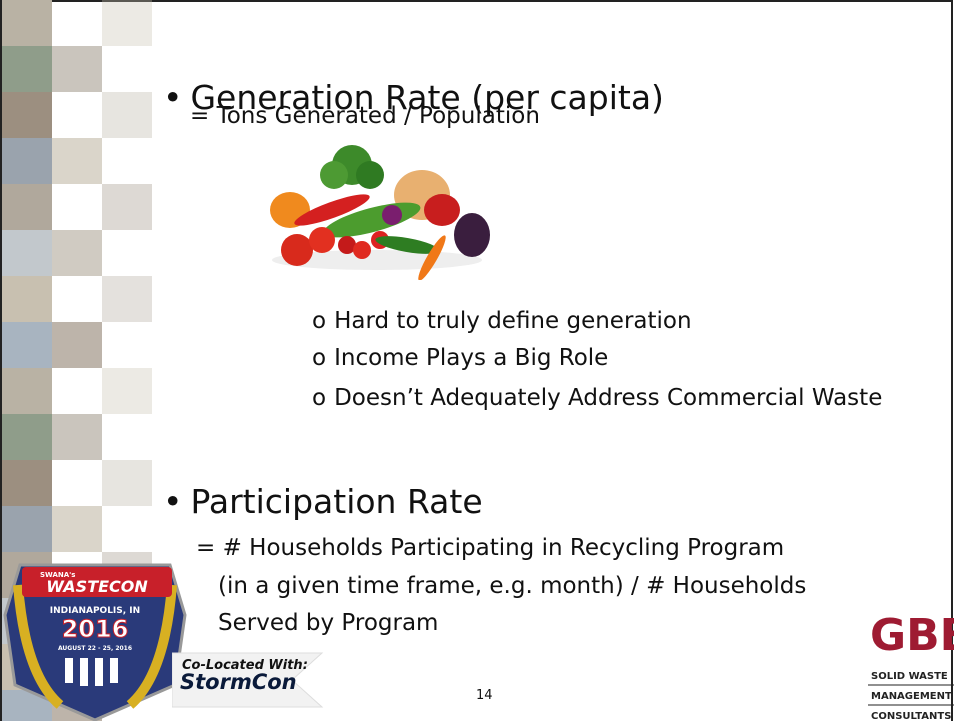  I want to click on formula-line: Served by Program, so click(328, 623).